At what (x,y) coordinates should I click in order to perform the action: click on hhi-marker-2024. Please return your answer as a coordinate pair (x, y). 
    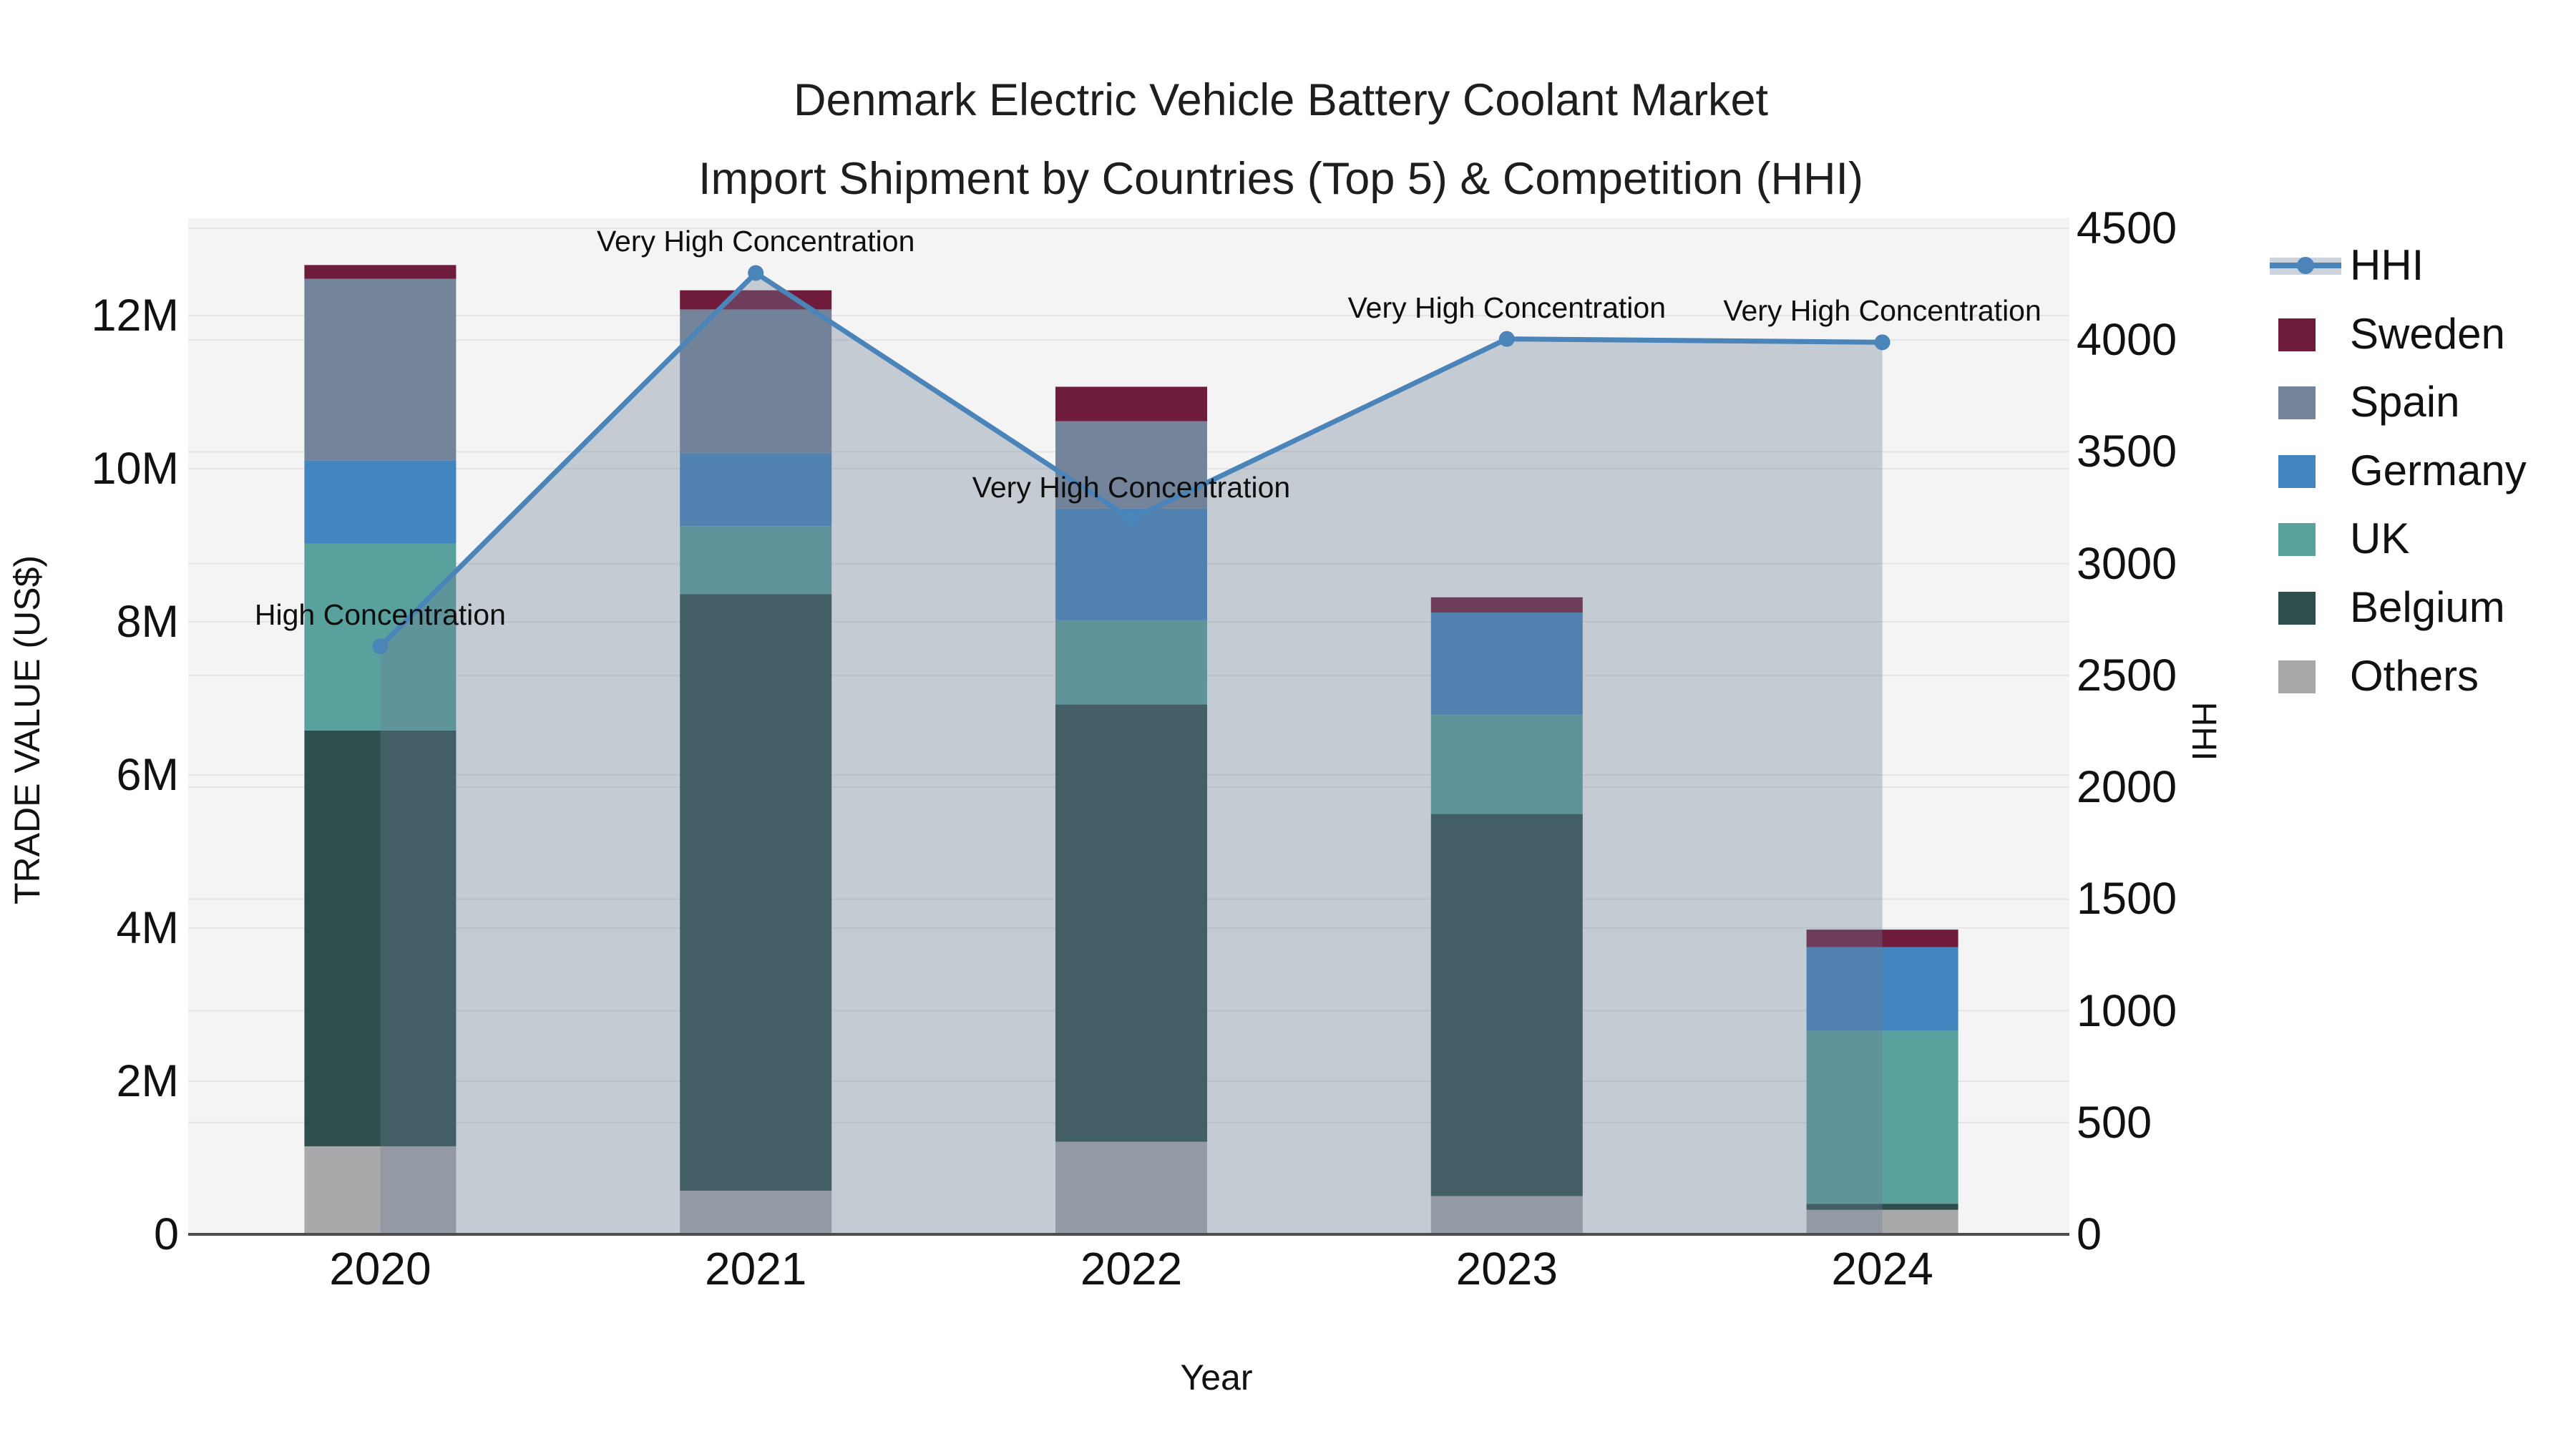
    Looking at the image, I should click on (1882, 342).